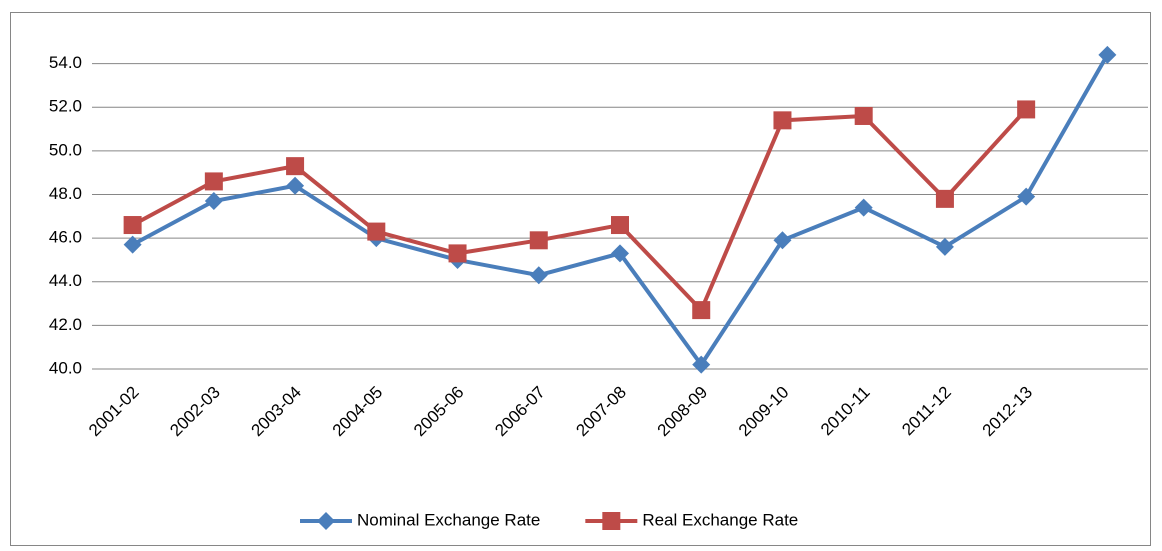  What do you see at coordinates (720, 519) in the screenshot?
I see `legend-label: Real Exchange Rate` at bounding box center [720, 519].